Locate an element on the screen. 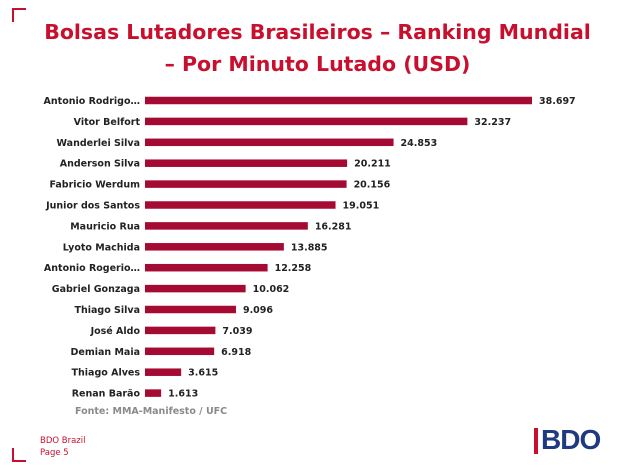 The image size is (620, 470). value-label: 1.613 is located at coordinates (183, 394).